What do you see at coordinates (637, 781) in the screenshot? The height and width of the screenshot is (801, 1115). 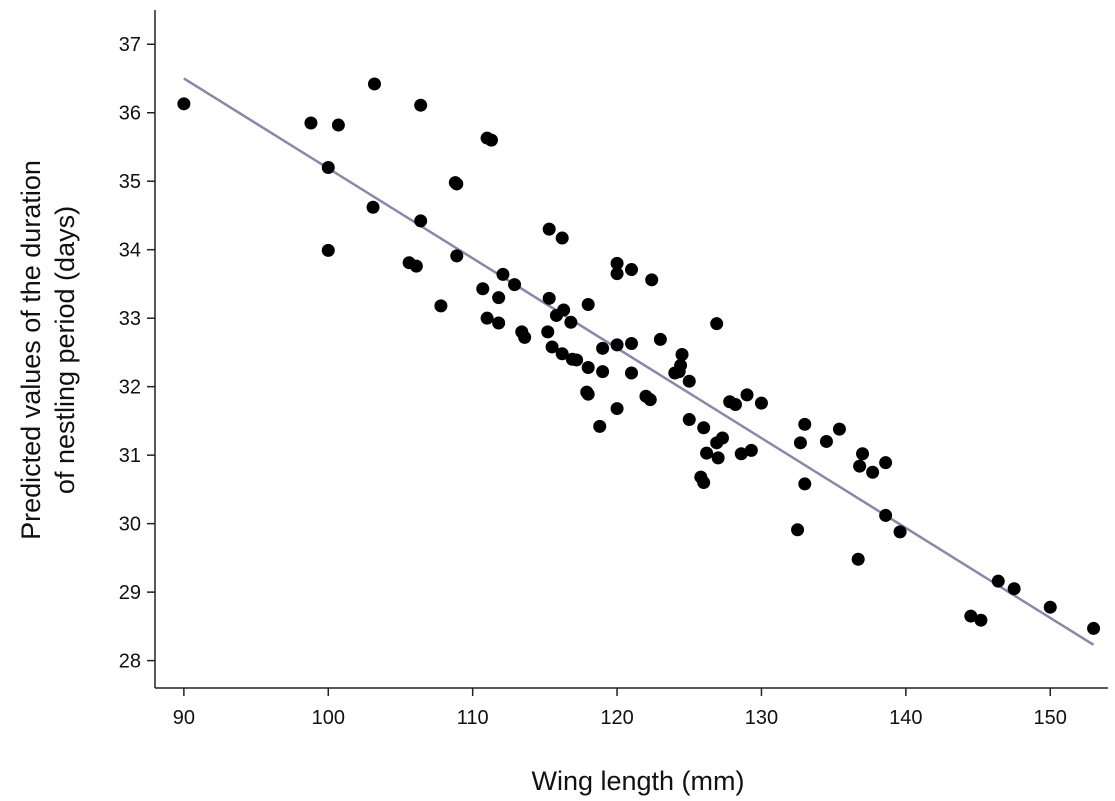 I see `x-axis-title: Wing length (mm)` at bounding box center [637, 781].